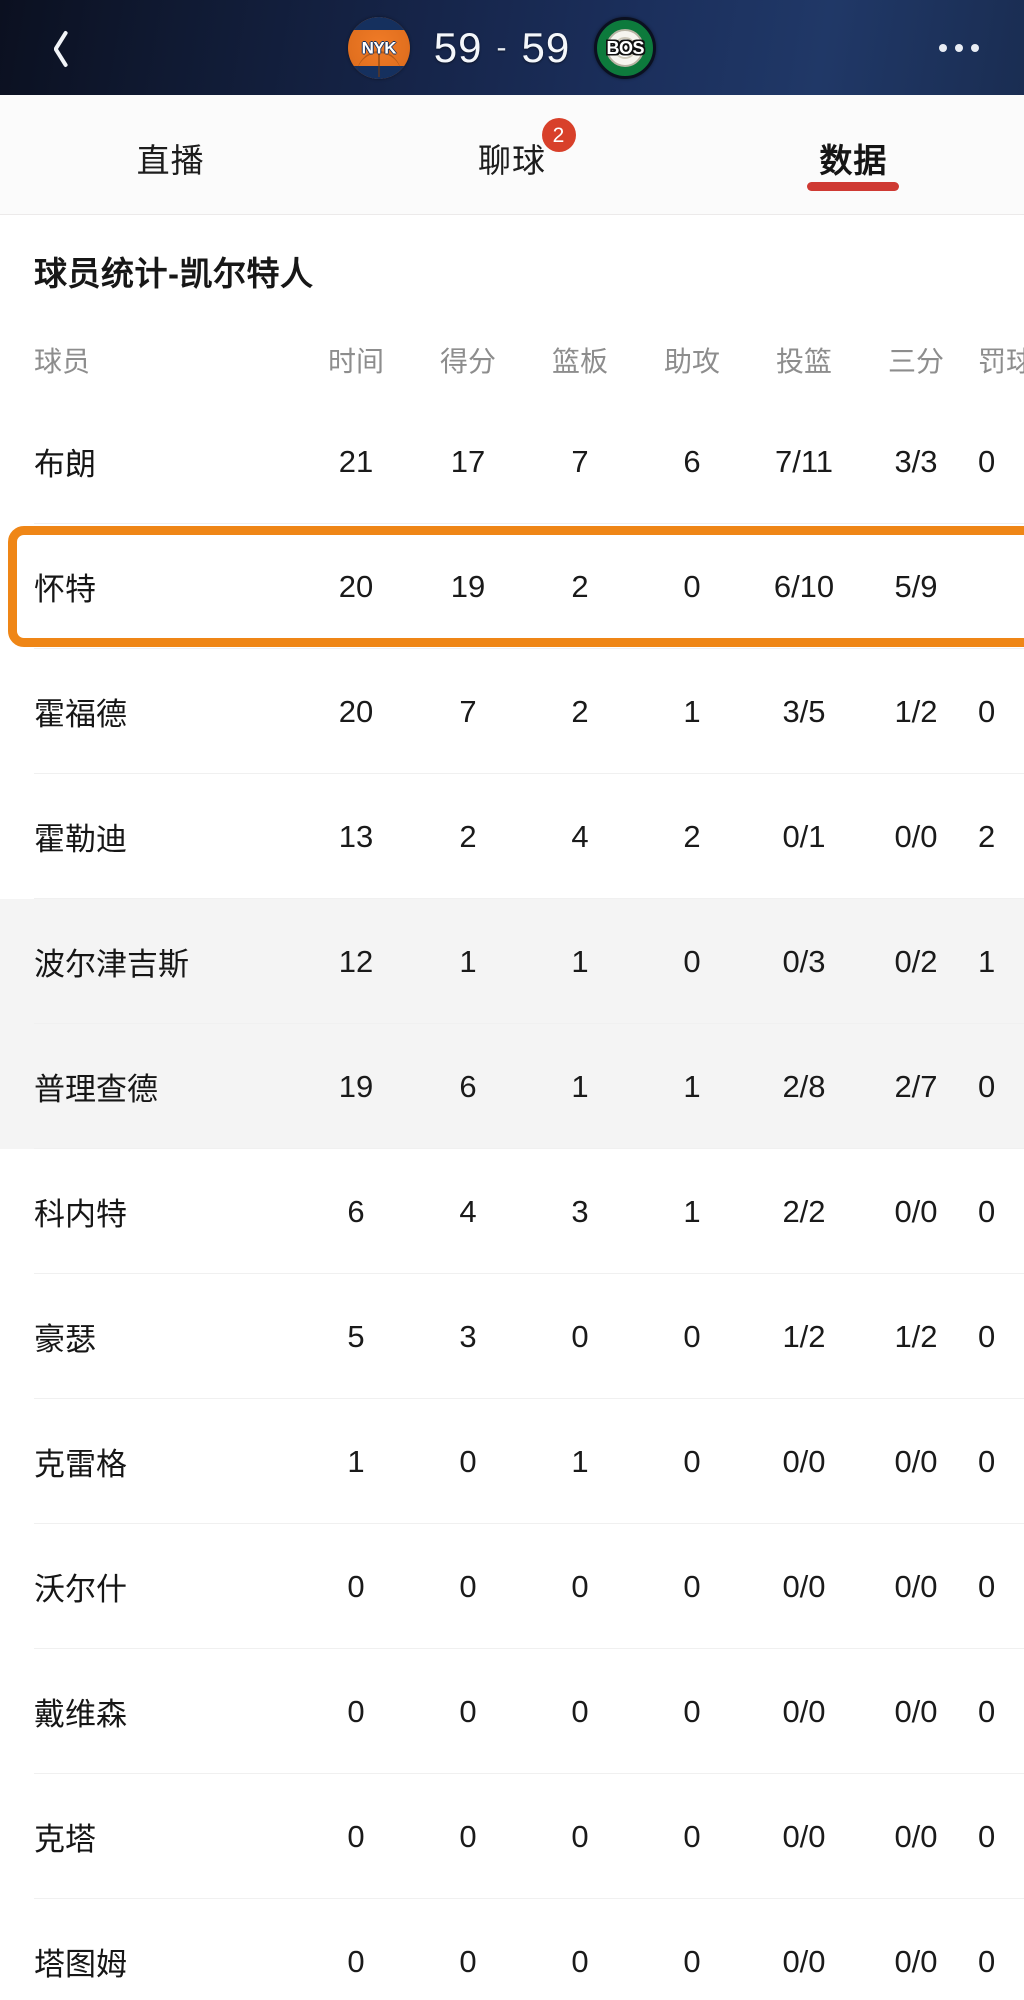  I want to click on tab-bar: 直播 聊球 2 数据, so click(512, 155).